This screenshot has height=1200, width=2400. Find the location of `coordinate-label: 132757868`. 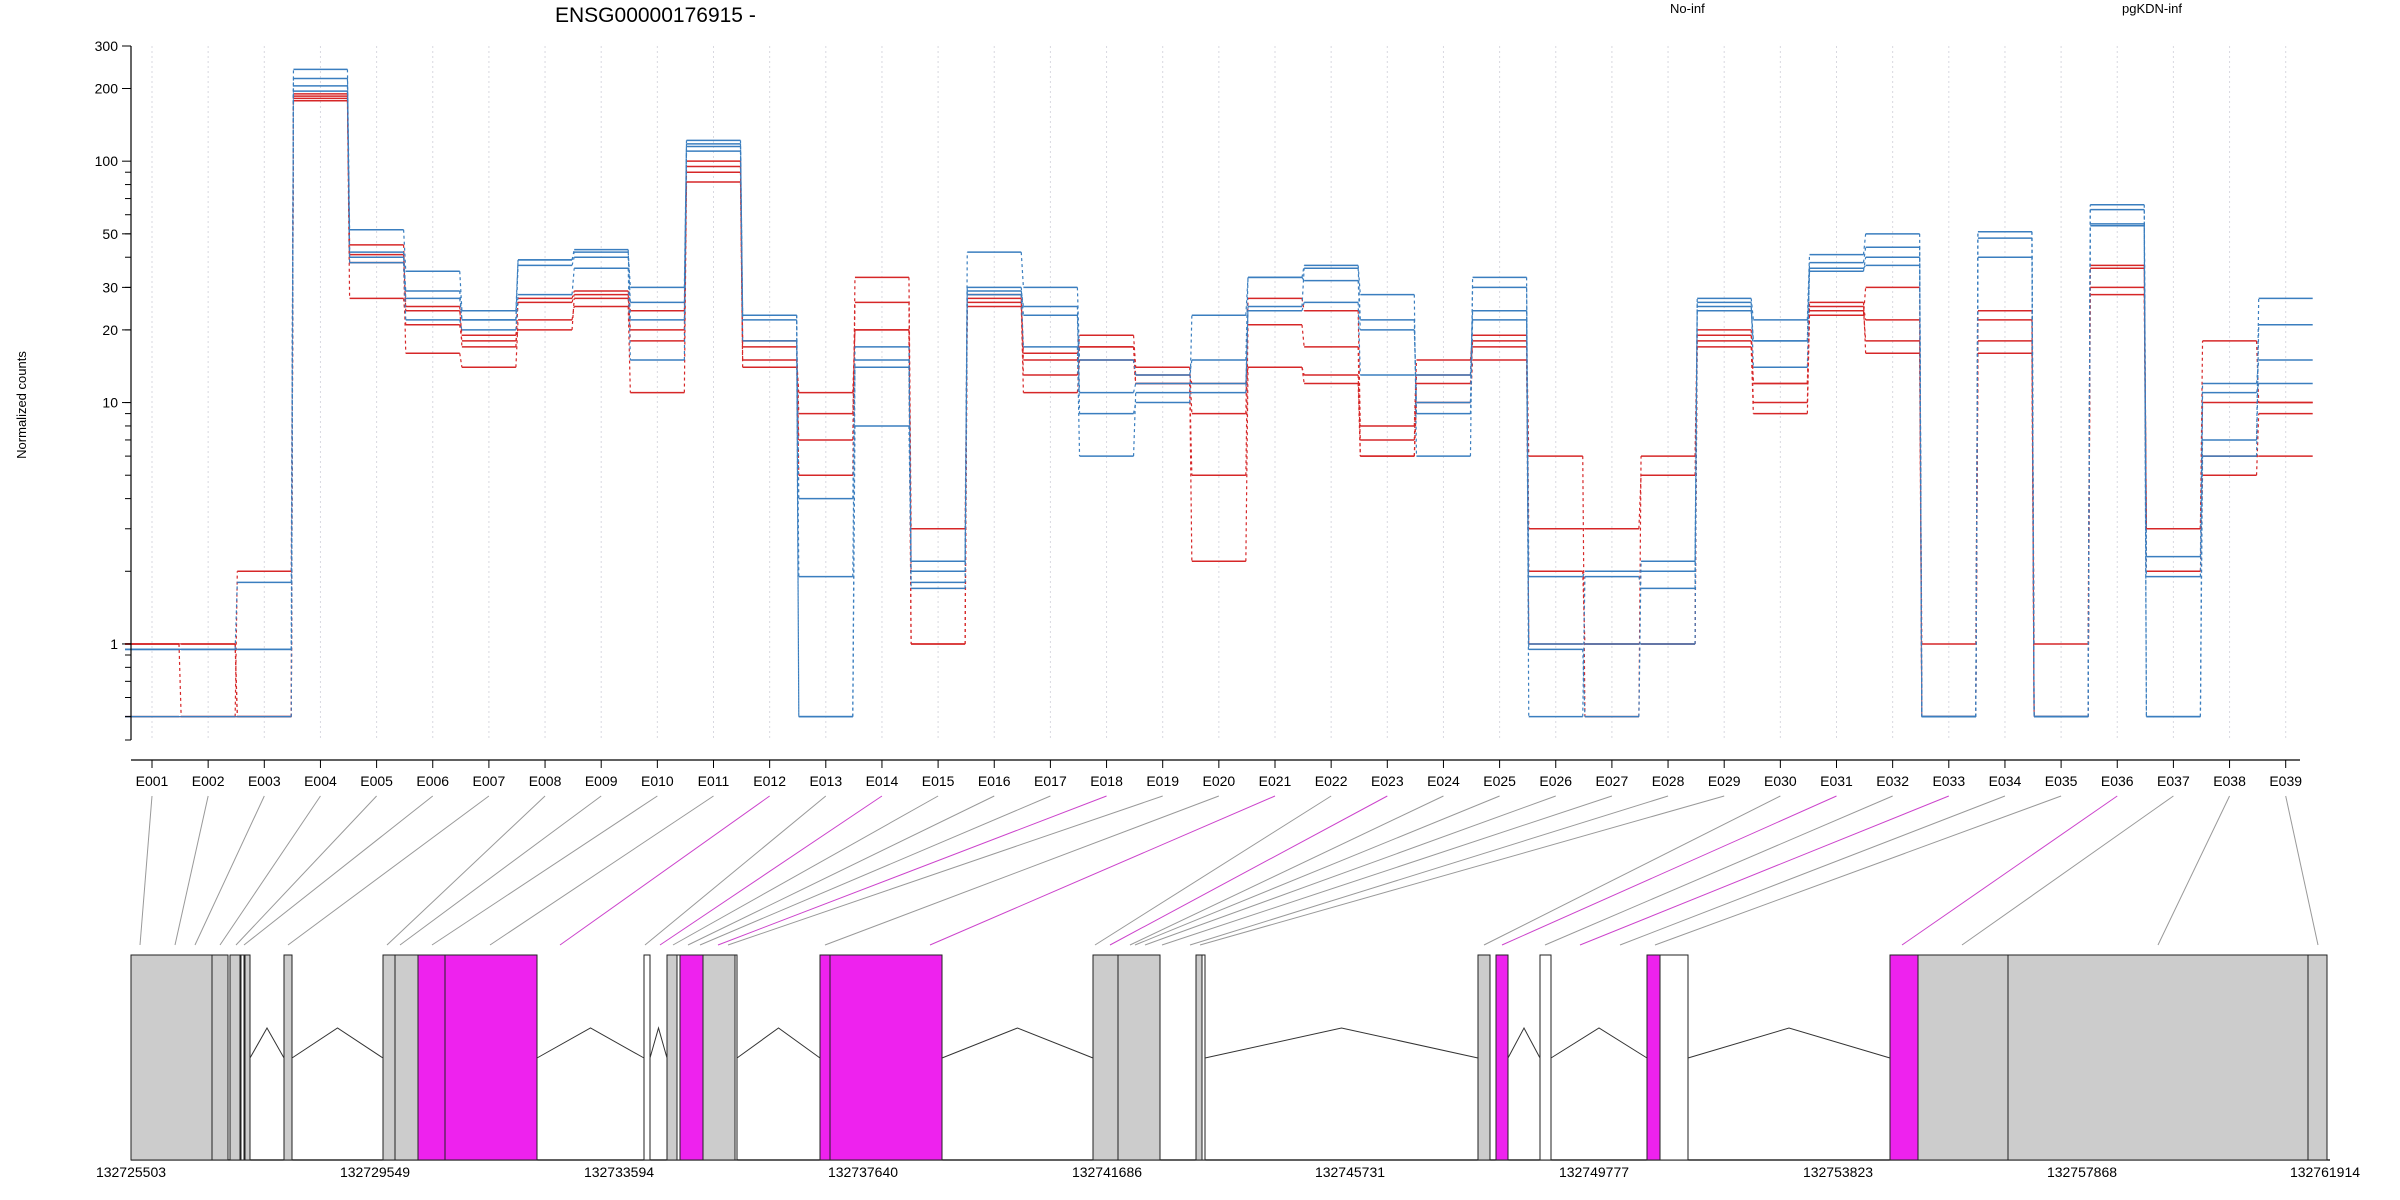

coordinate-label: 132757868 is located at coordinates (2082, 1172).